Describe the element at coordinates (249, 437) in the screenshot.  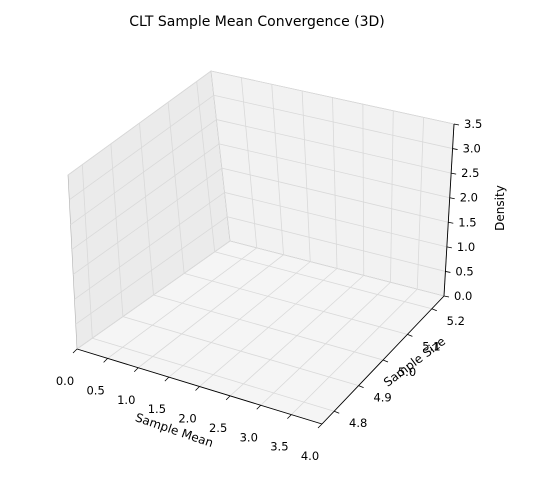
I see `x-tick-label: 3.0` at that location.